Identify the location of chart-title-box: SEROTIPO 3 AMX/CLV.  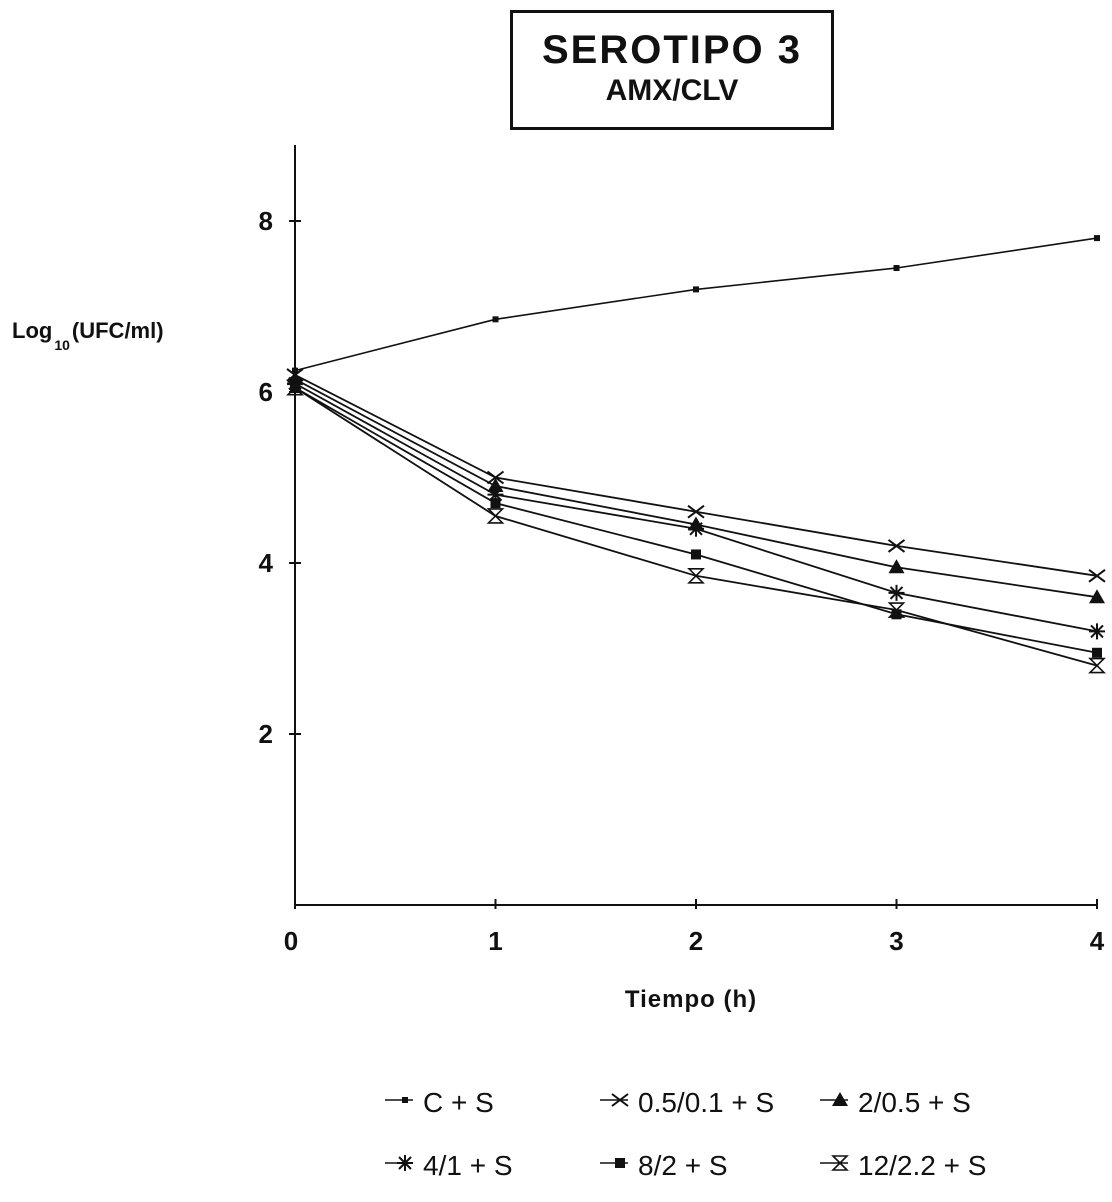
(672, 70).